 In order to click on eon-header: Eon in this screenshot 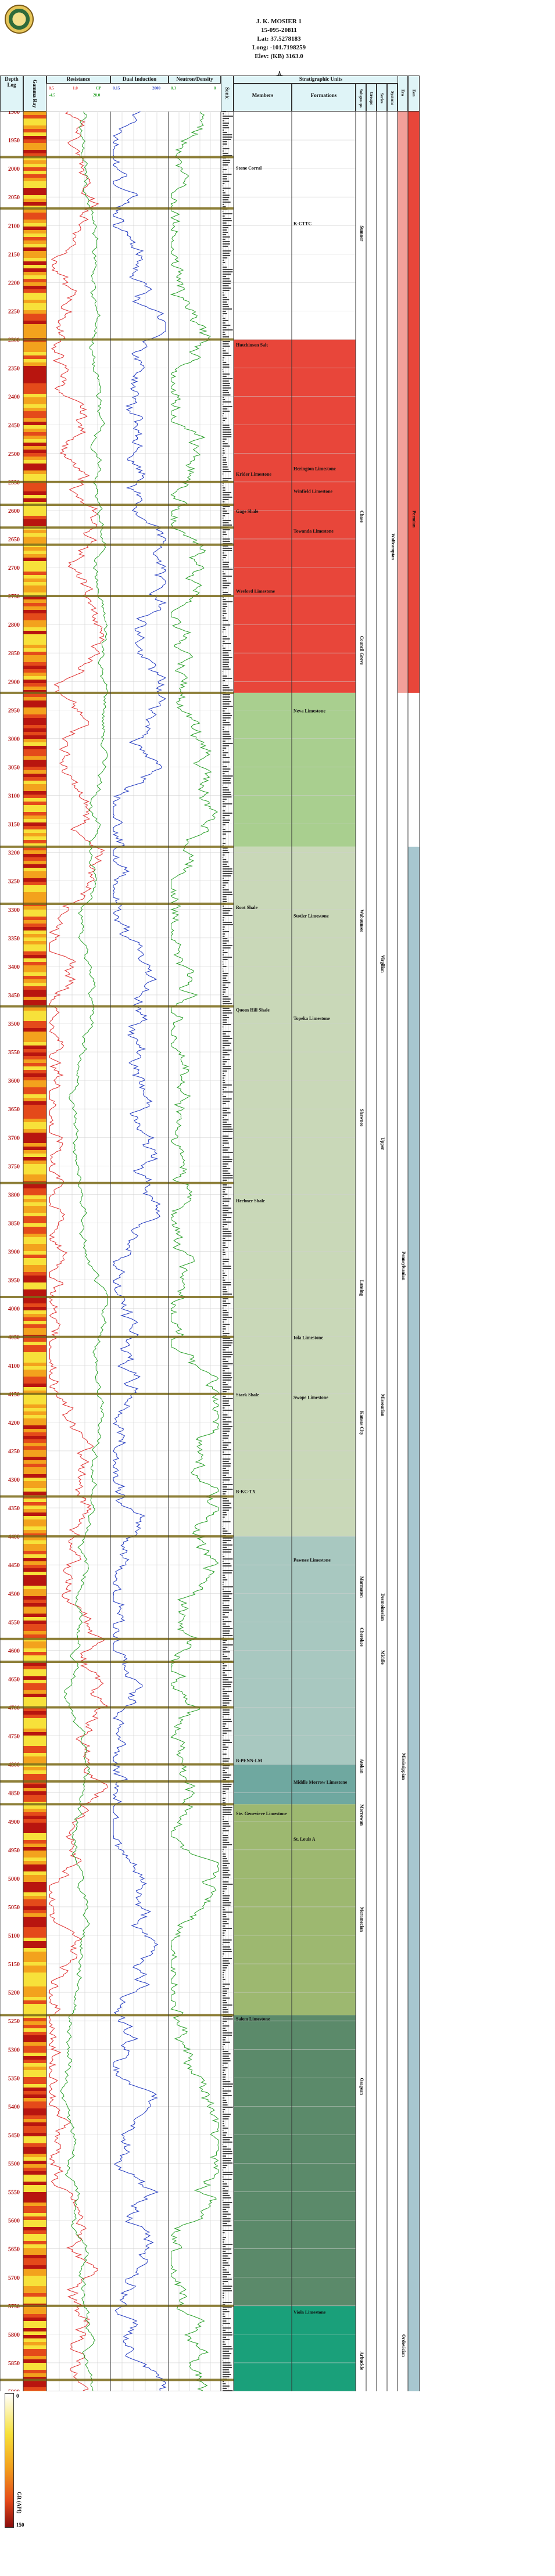, I will do `click(414, 94)`.